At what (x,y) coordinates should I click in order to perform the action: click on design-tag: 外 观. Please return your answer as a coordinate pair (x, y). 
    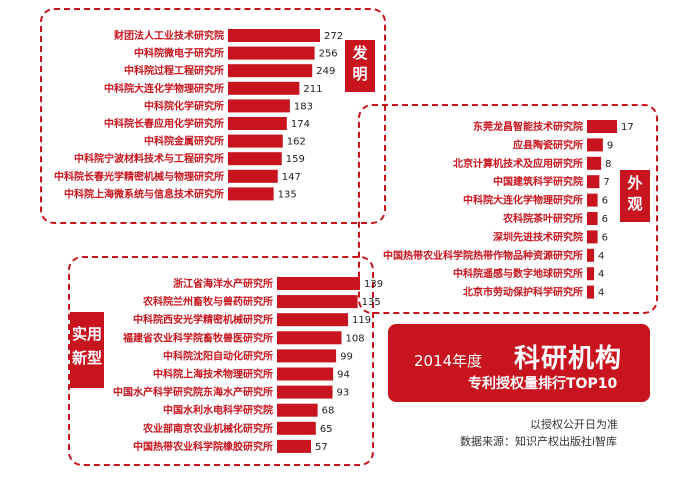
    Looking at the image, I should click on (635, 196).